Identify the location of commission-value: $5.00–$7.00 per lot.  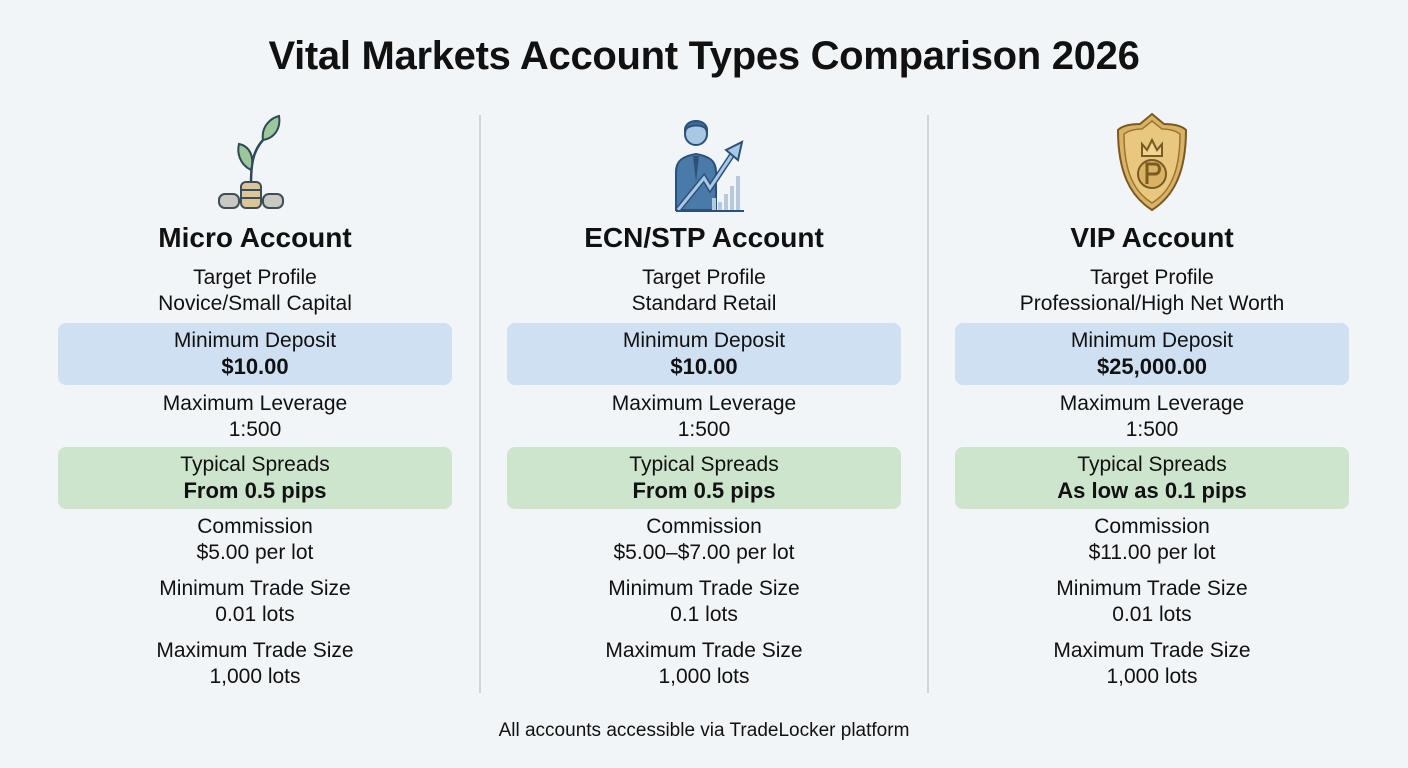
(704, 552).